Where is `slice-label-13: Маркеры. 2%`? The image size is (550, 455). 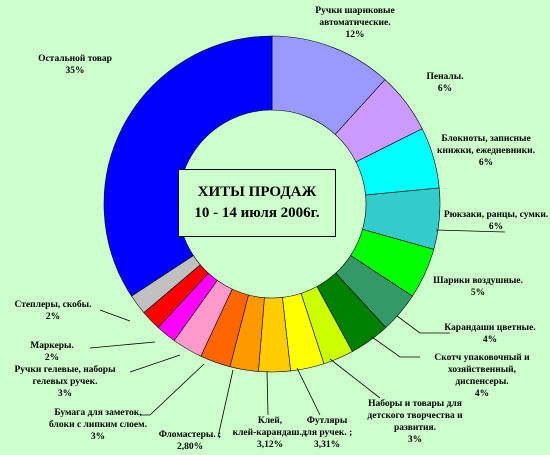 slice-label-13: Маркеры. 2% is located at coordinates (52, 352).